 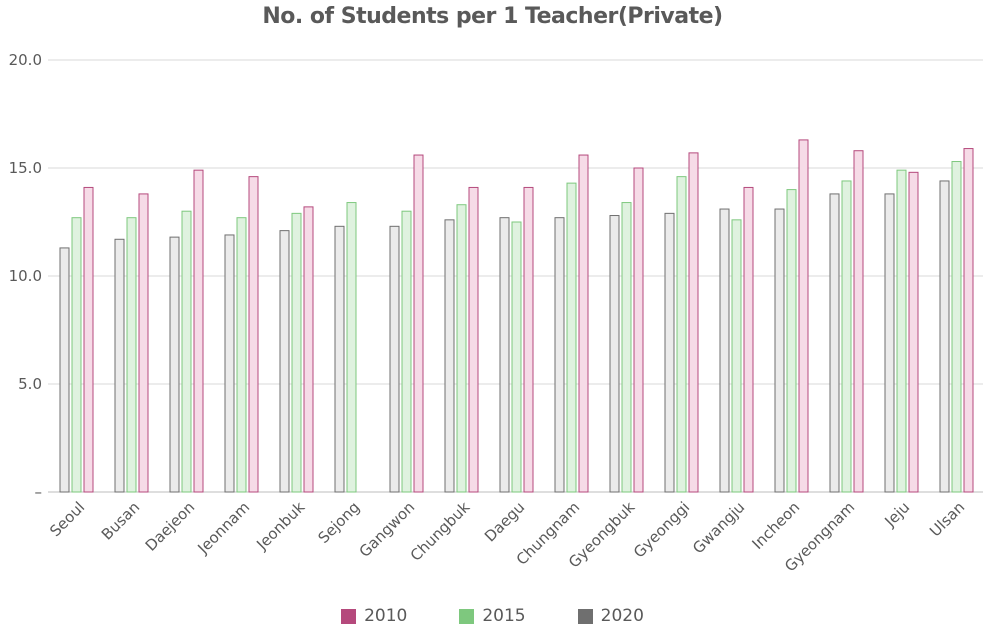 I want to click on bar-2010-gwangju, so click(x=748, y=339).